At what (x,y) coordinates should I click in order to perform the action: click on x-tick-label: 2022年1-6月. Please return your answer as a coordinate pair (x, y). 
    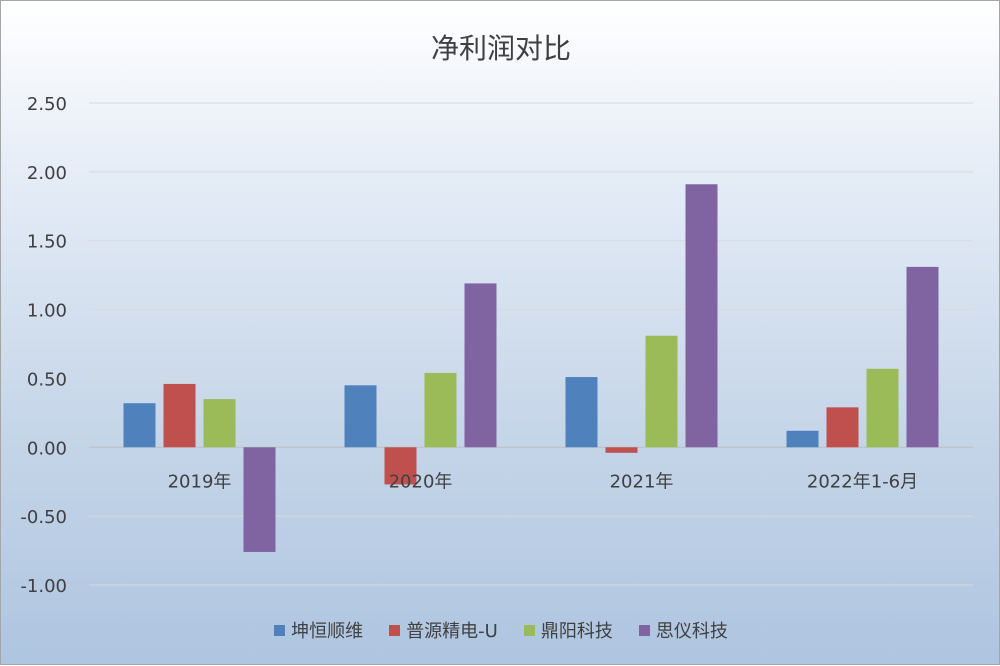
    Looking at the image, I should click on (862, 481).